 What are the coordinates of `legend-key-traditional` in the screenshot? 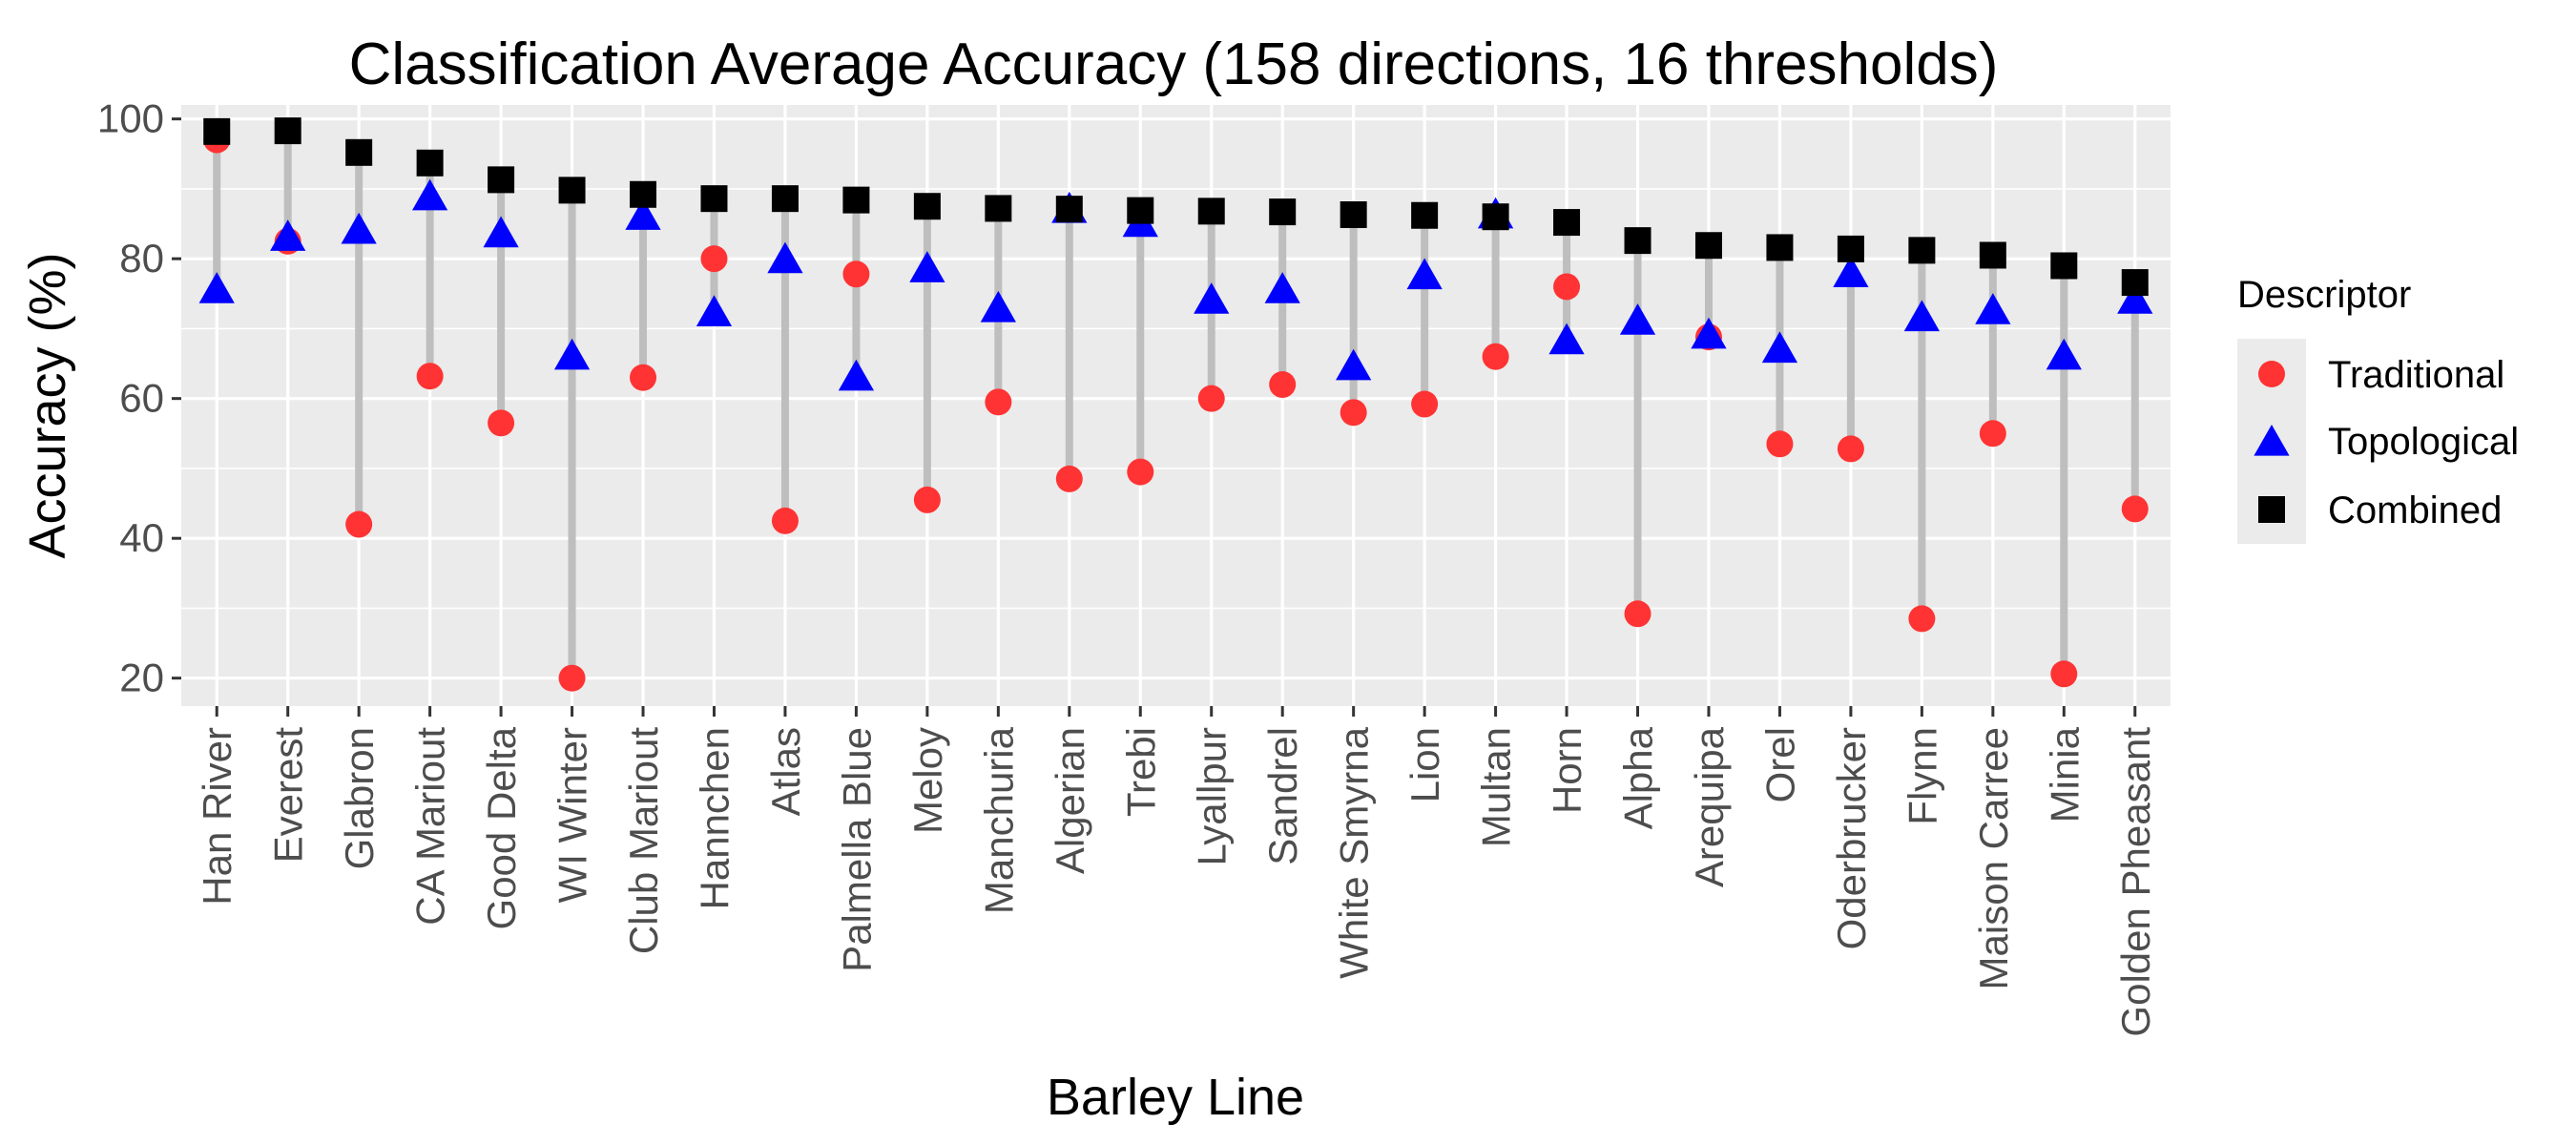 It's located at (2271, 374).